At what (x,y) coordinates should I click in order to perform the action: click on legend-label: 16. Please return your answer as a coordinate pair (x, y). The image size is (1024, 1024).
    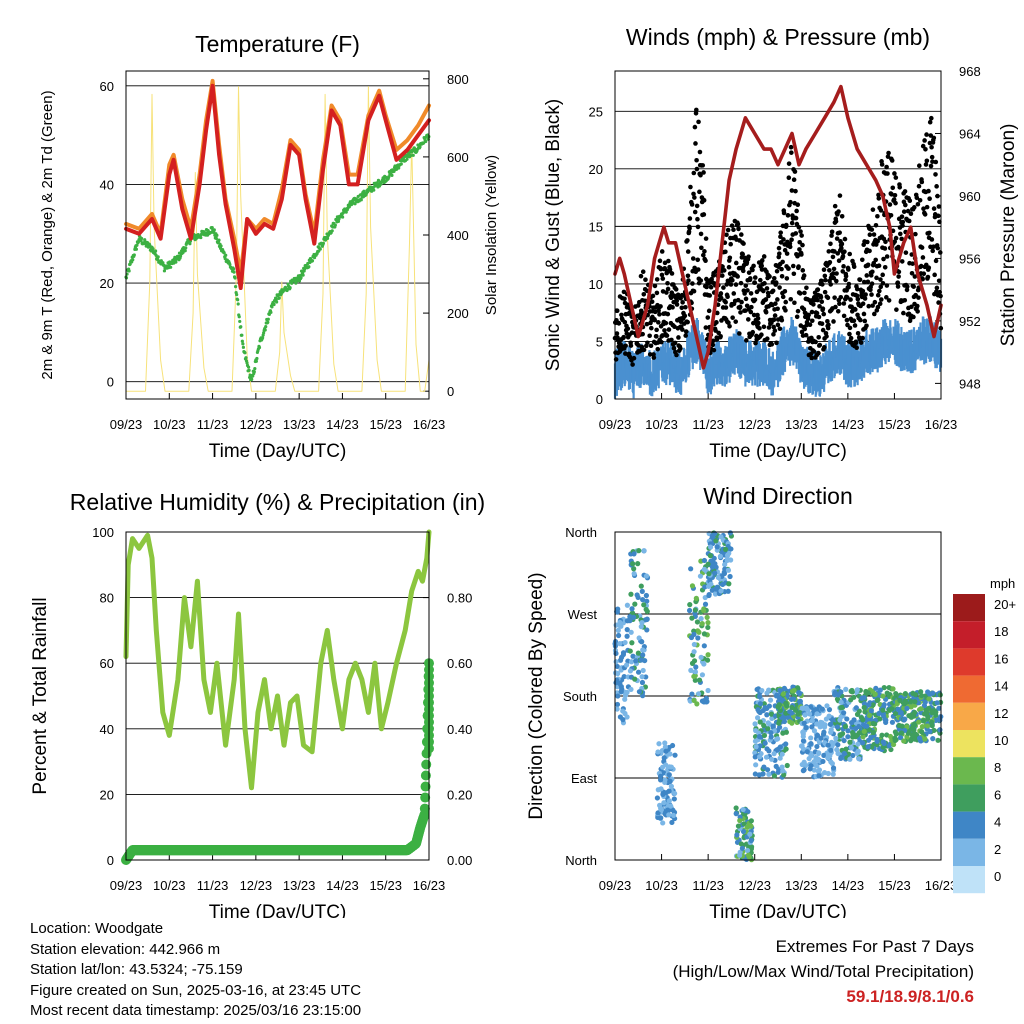
    Looking at the image, I should click on (1001, 658).